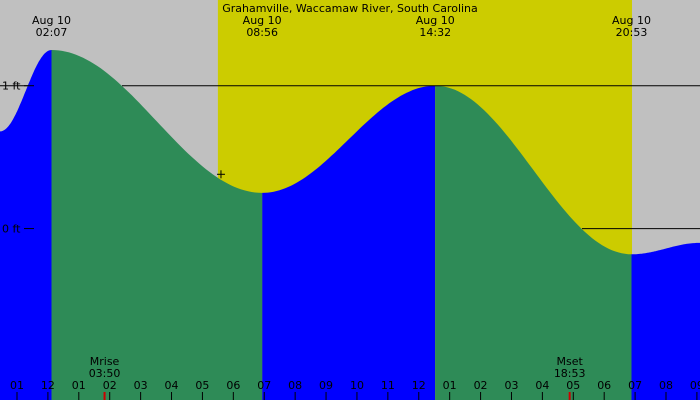  What do you see at coordinates (262, 32) in the screenshot?
I see `extremum-time: 08:56` at bounding box center [262, 32].